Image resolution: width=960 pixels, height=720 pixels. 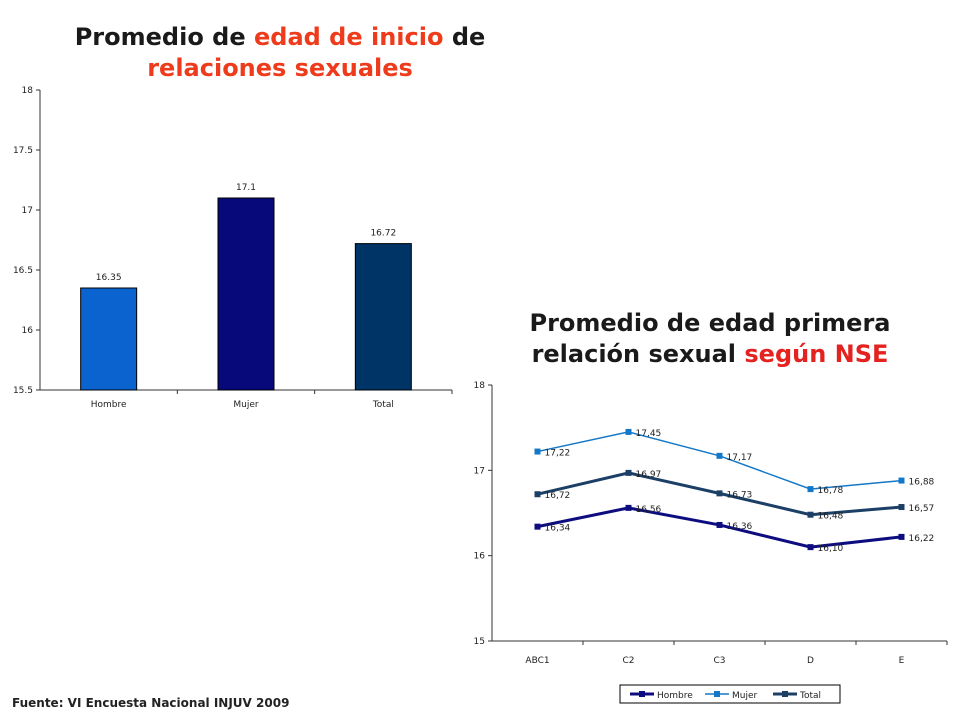 What do you see at coordinates (464, 37) in the screenshot?
I see `bar-title-part2: de` at bounding box center [464, 37].